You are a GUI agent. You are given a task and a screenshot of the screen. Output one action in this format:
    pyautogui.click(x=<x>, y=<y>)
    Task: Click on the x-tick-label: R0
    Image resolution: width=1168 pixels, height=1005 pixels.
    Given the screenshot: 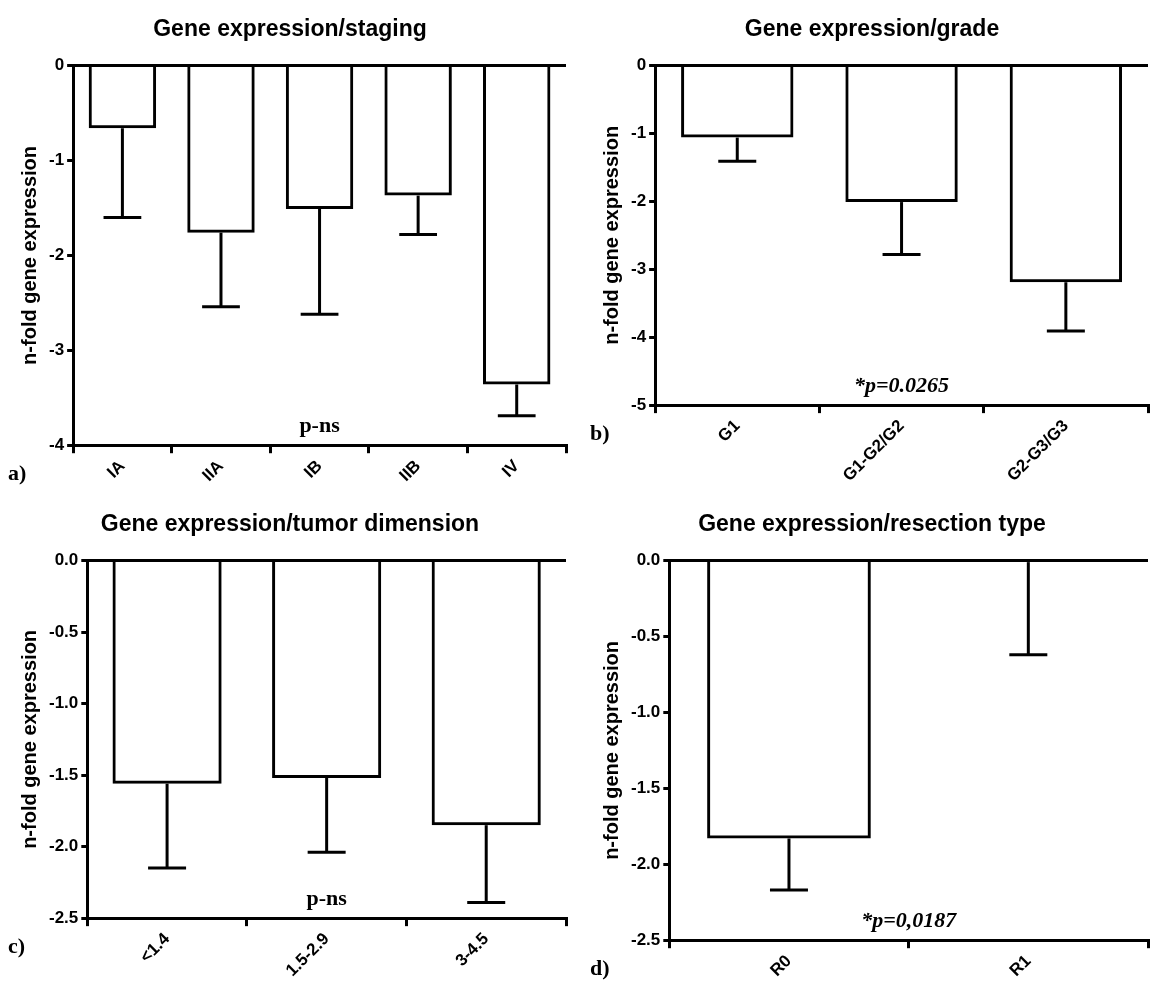 What is the action you would take?
    pyautogui.click(x=781, y=965)
    